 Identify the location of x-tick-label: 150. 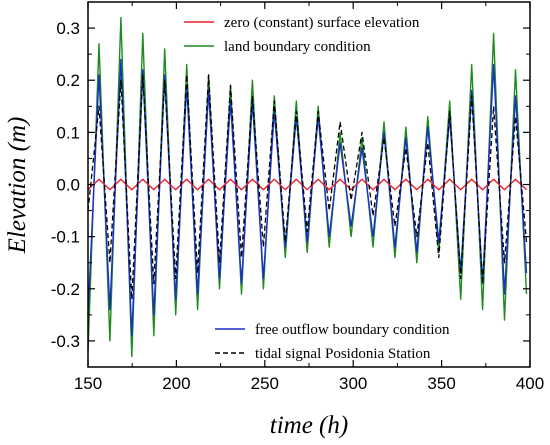
(88, 383).